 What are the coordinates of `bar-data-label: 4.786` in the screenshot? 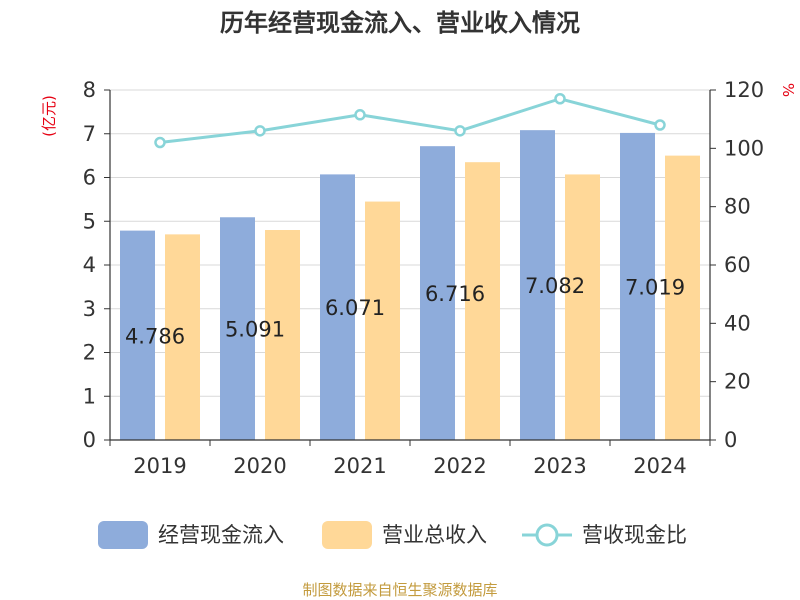 It's located at (155, 336).